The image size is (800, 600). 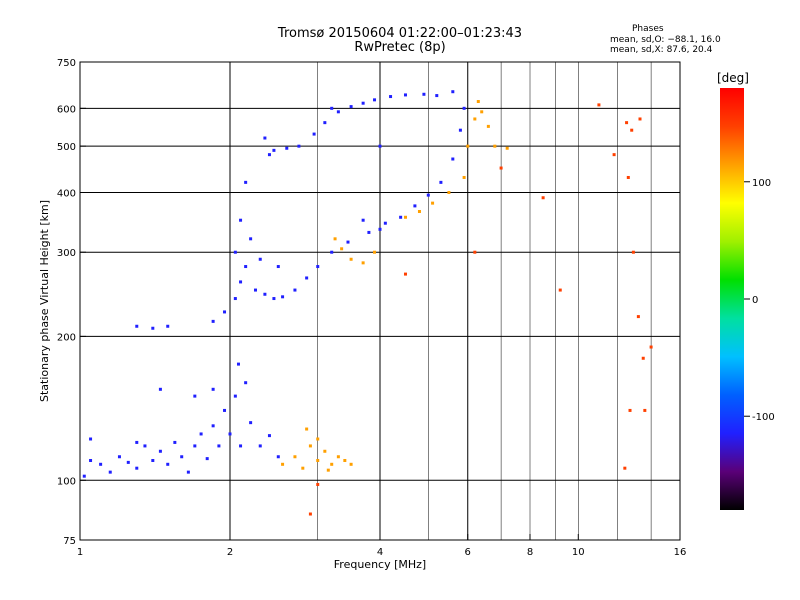 I want to click on y-tick-label: 600, so click(x=66, y=109).